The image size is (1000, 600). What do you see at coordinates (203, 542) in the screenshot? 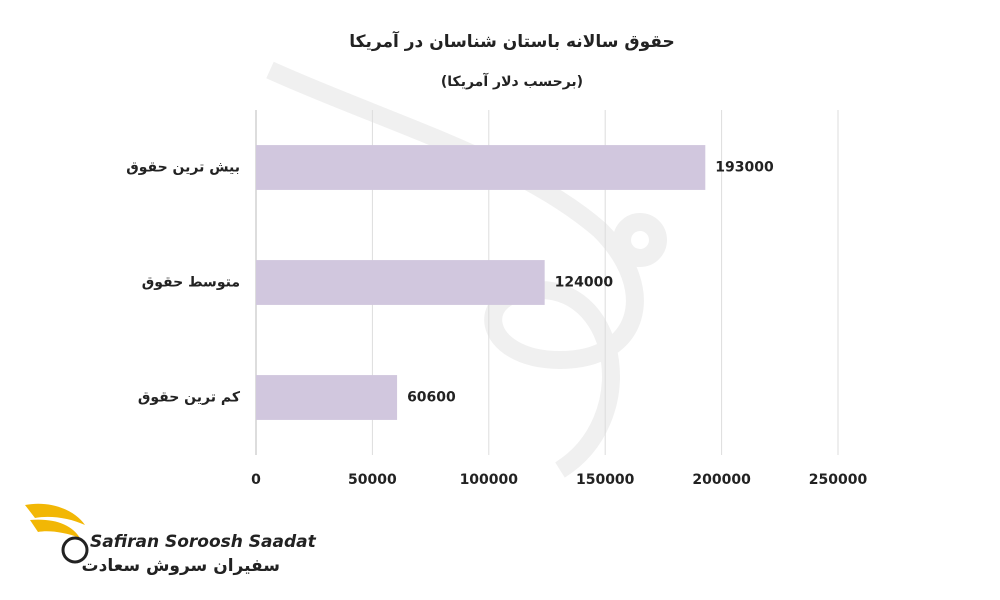
I see `logo-text-en: Safiran Soroosh Saadat` at bounding box center [203, 542].